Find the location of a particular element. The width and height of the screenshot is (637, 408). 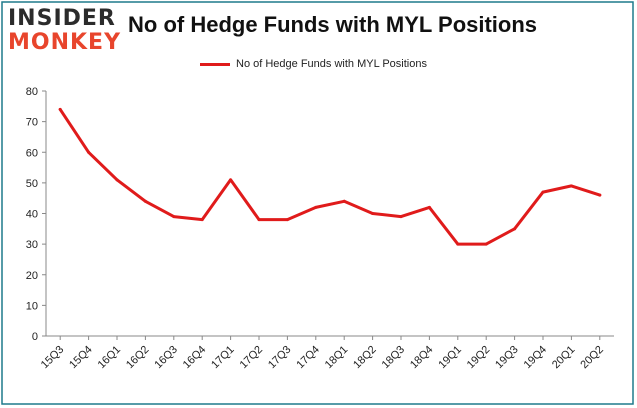

y-tick-label: 10 is located at coordinates (32, 306).